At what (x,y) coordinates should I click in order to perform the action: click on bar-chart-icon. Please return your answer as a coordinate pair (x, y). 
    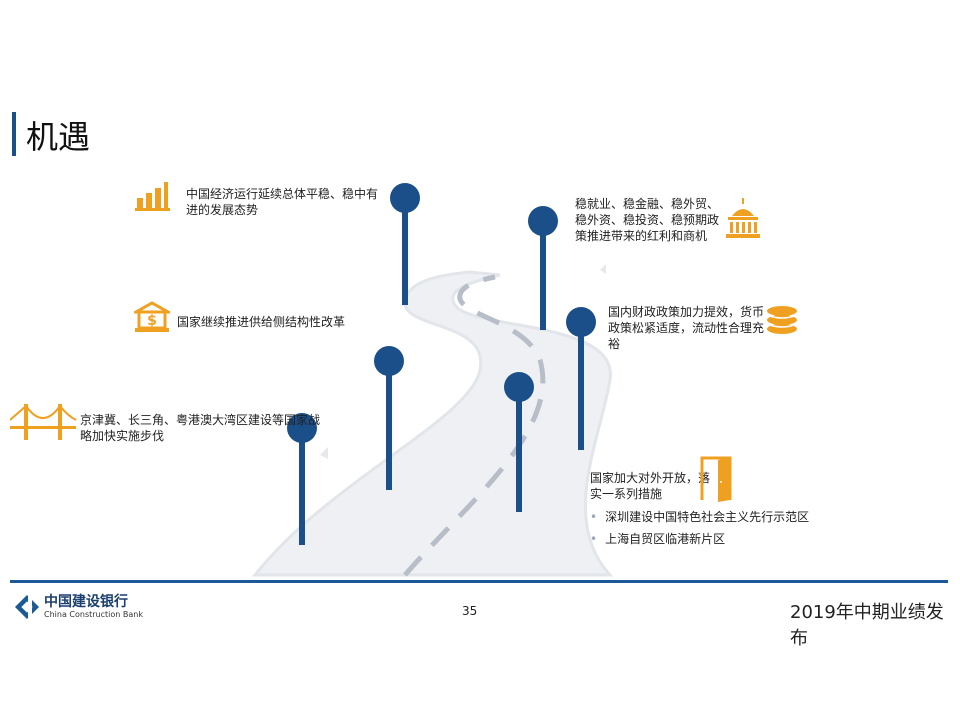
    Looking at the image, I should click on (153, 198).